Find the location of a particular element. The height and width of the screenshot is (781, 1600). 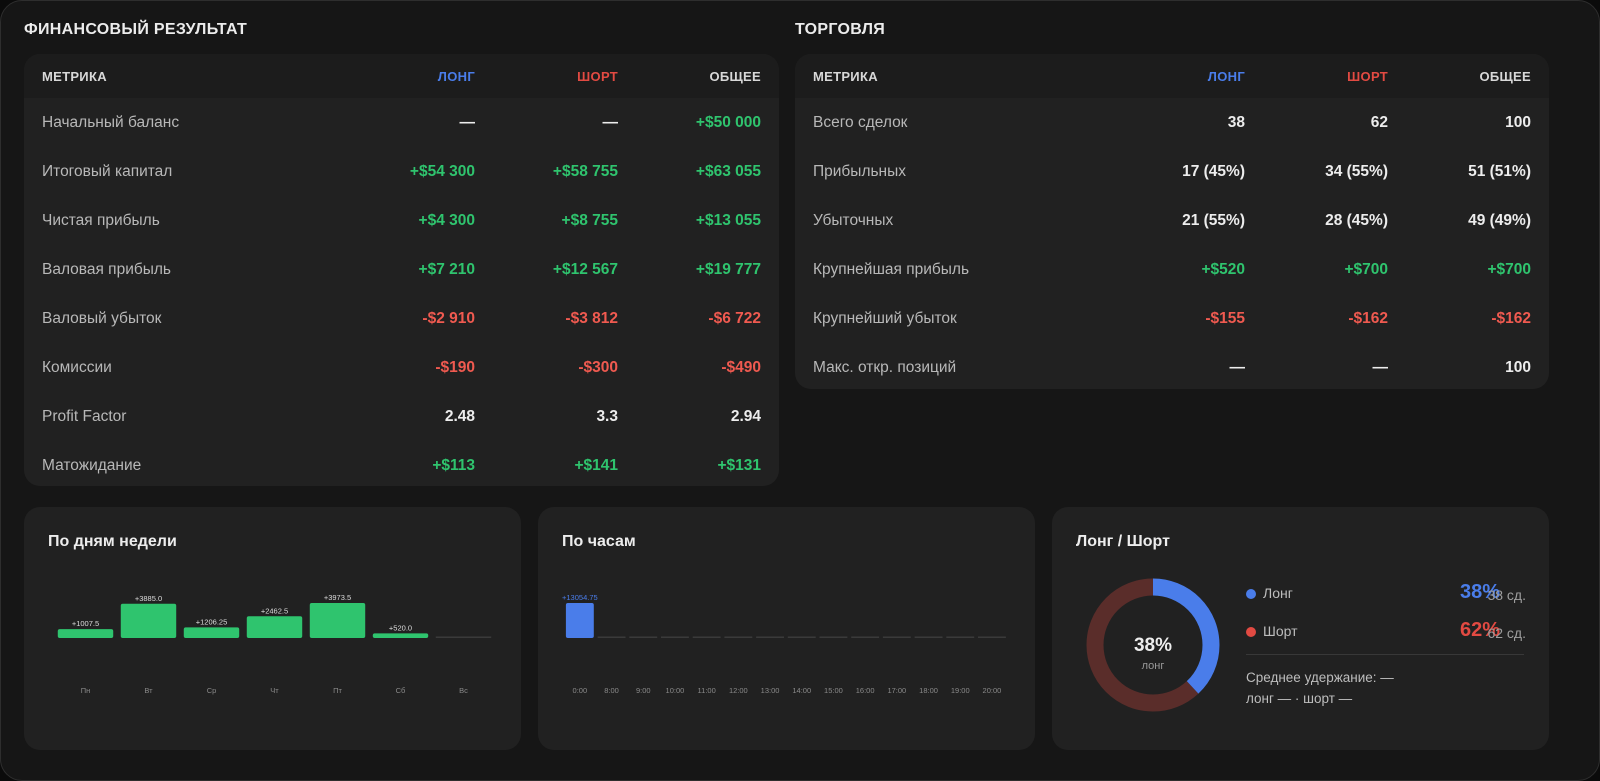

table-row: Чистая прибыль +$4 300 +$8 755 +$13 055 is located at coordinates (401, 220).